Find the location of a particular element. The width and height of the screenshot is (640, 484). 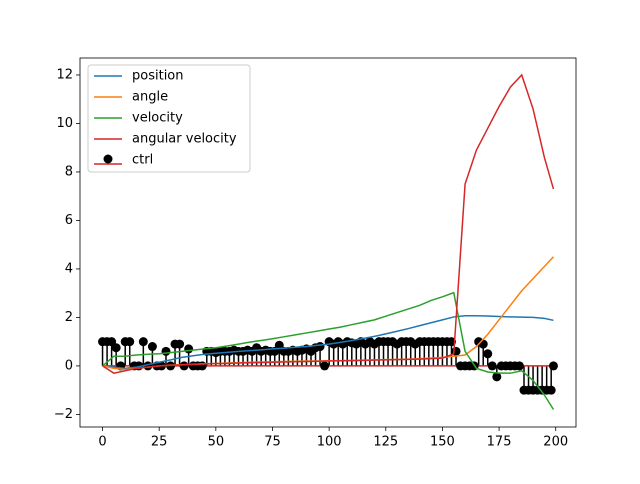

y-tick-label: 6 is located at coordinates (69, 220).